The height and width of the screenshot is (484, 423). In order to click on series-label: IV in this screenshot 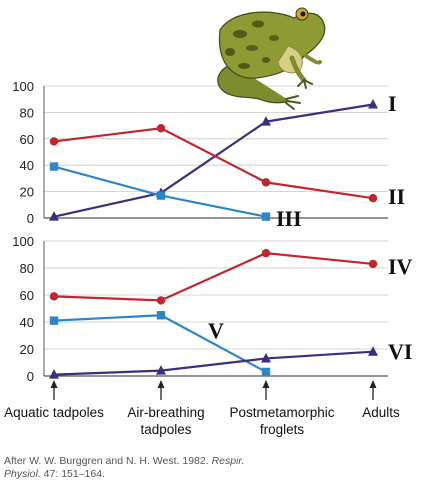, I will do `click(400, 266)`.